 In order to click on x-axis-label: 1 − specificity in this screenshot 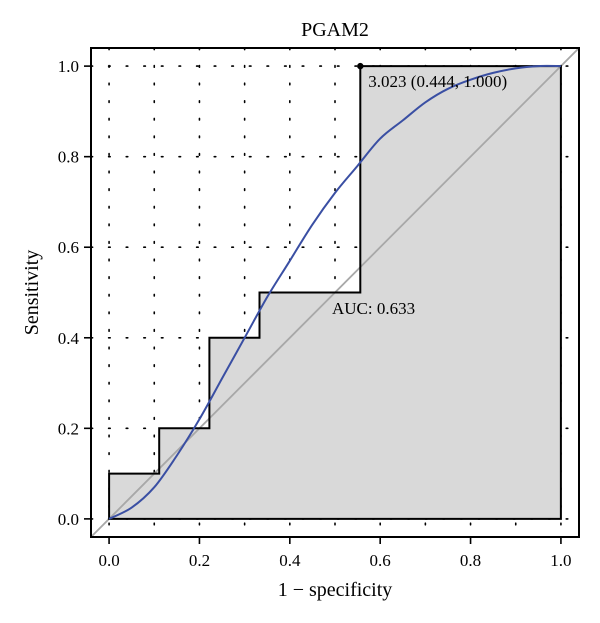, I will do `click(335, 590)`.